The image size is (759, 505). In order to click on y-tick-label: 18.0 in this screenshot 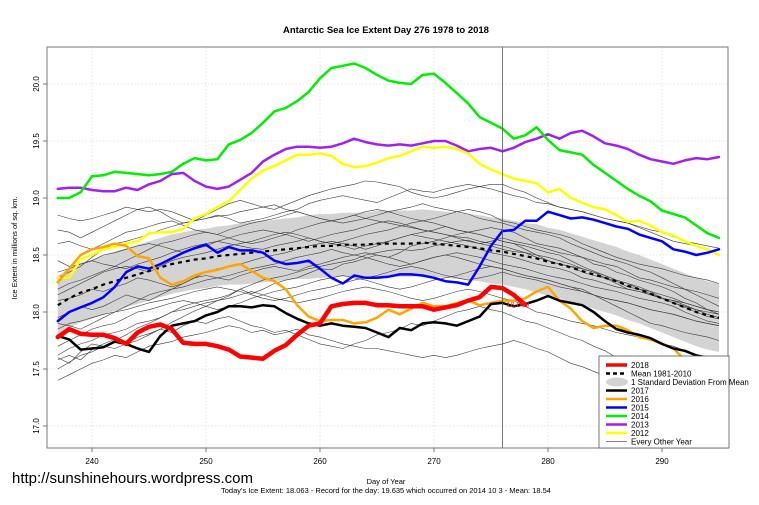, I will do `click(36, 312)`.